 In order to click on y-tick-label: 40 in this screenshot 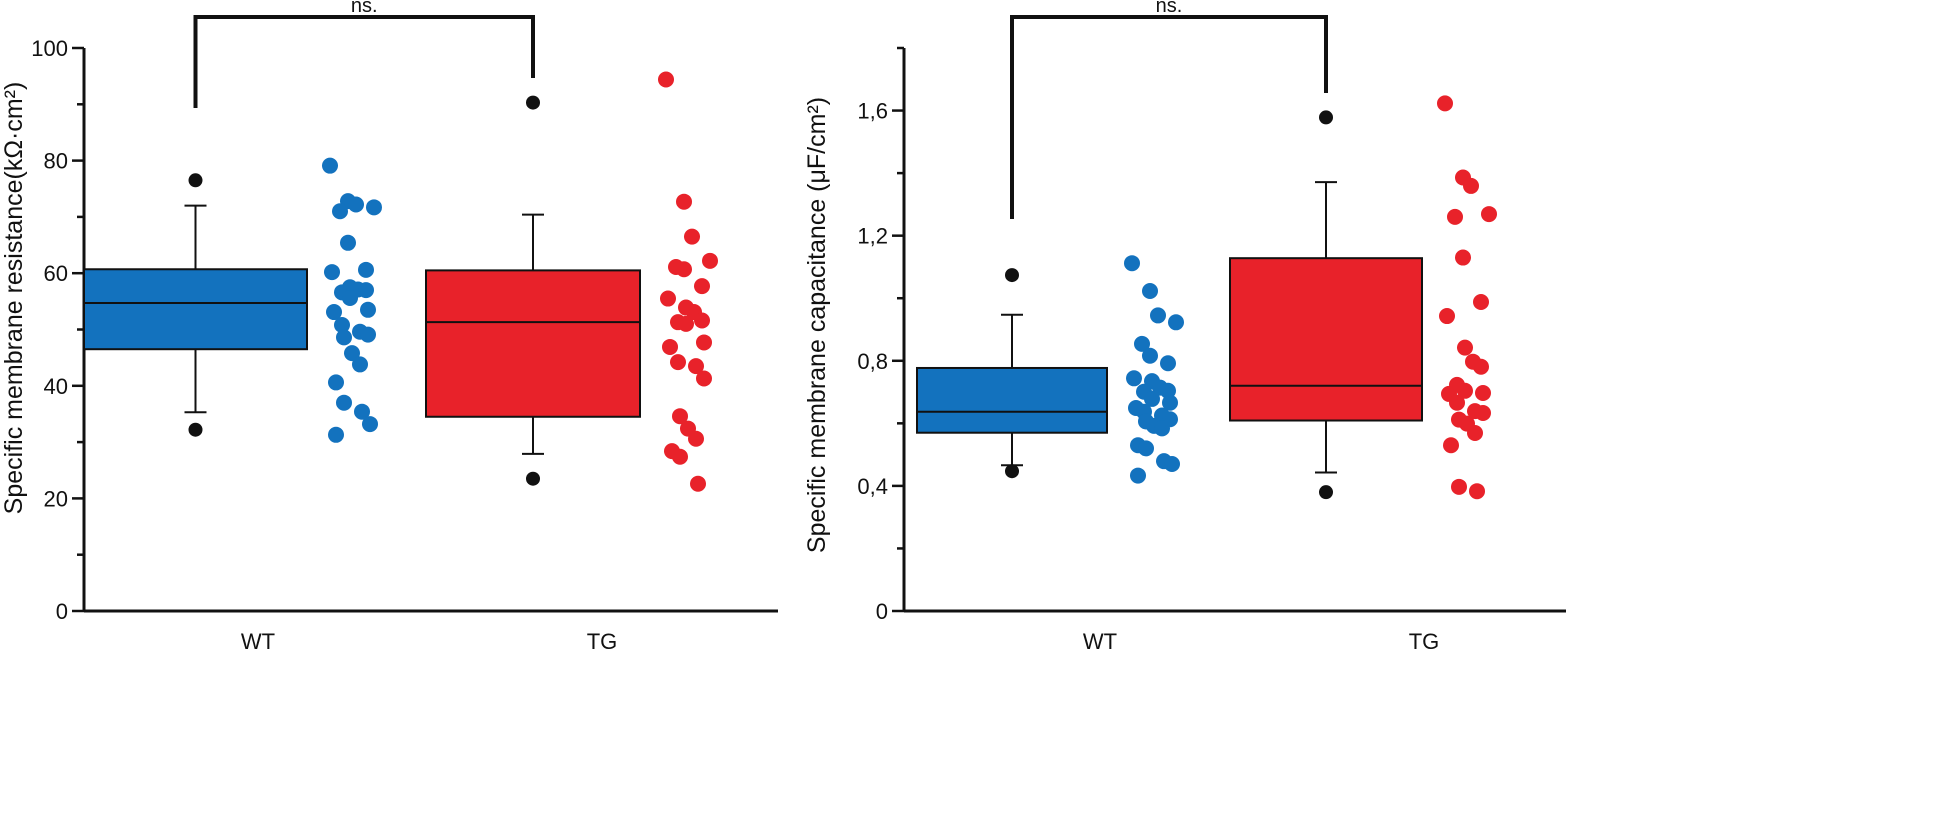, I will do `click(56, 386)`.